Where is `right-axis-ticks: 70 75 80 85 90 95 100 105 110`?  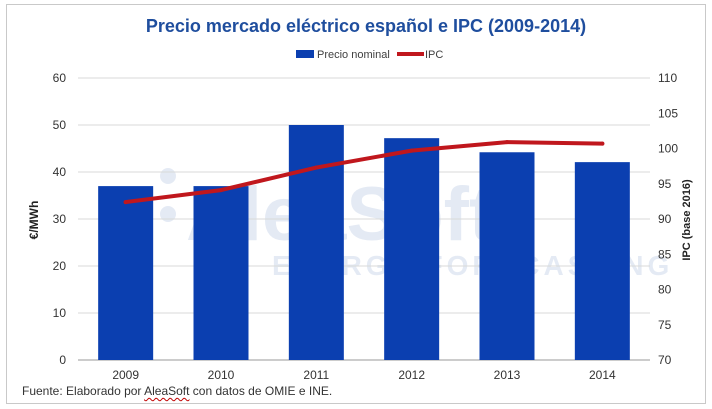
right-axis-ticks: 70 75 80 85 90 95 100 105 110 is located at coordinates (668, 219).